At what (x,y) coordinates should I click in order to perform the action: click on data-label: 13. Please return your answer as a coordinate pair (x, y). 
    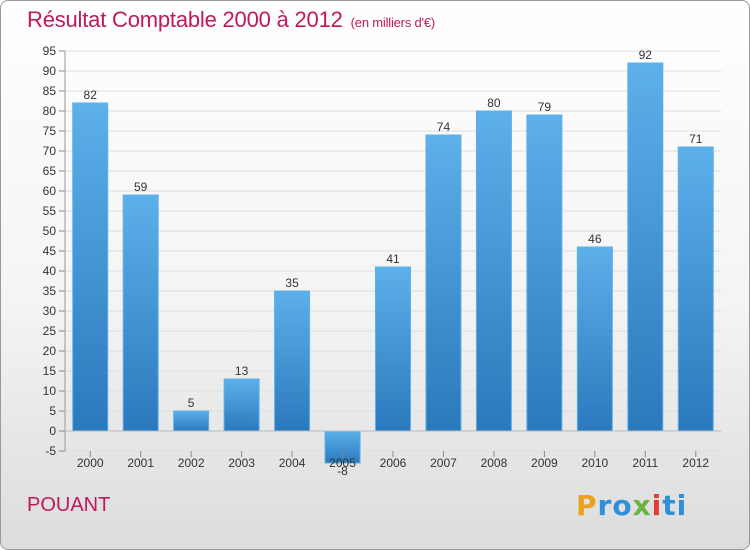
    Looking at the image, I should click on (242, 371).